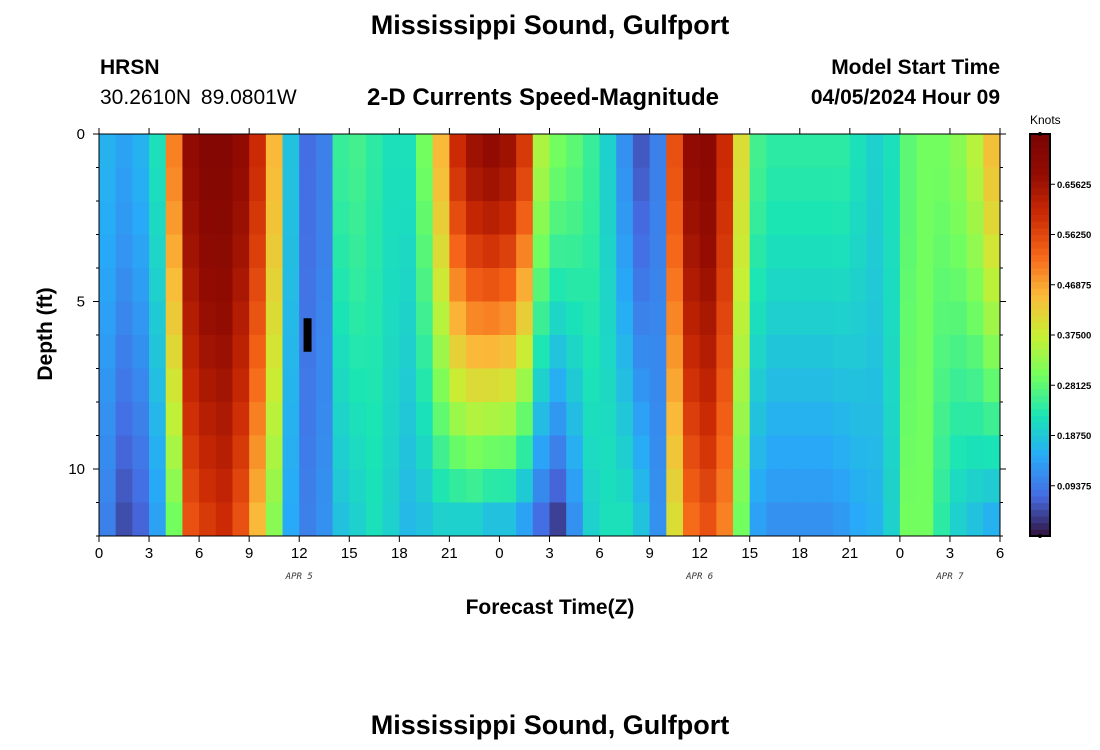  Describe the element at coordinates (599, 553) in the screenshot. I see `x-tick-label: 6` at that location.